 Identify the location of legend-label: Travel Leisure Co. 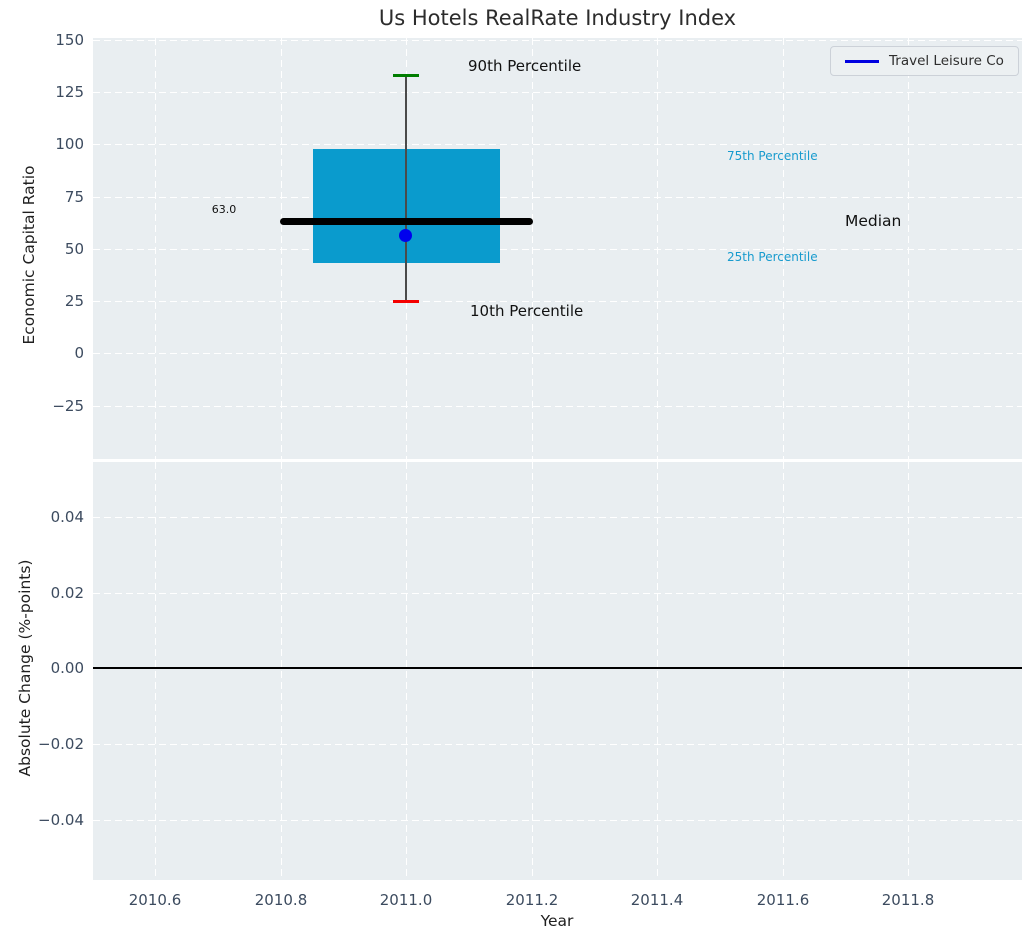
(946, 61).